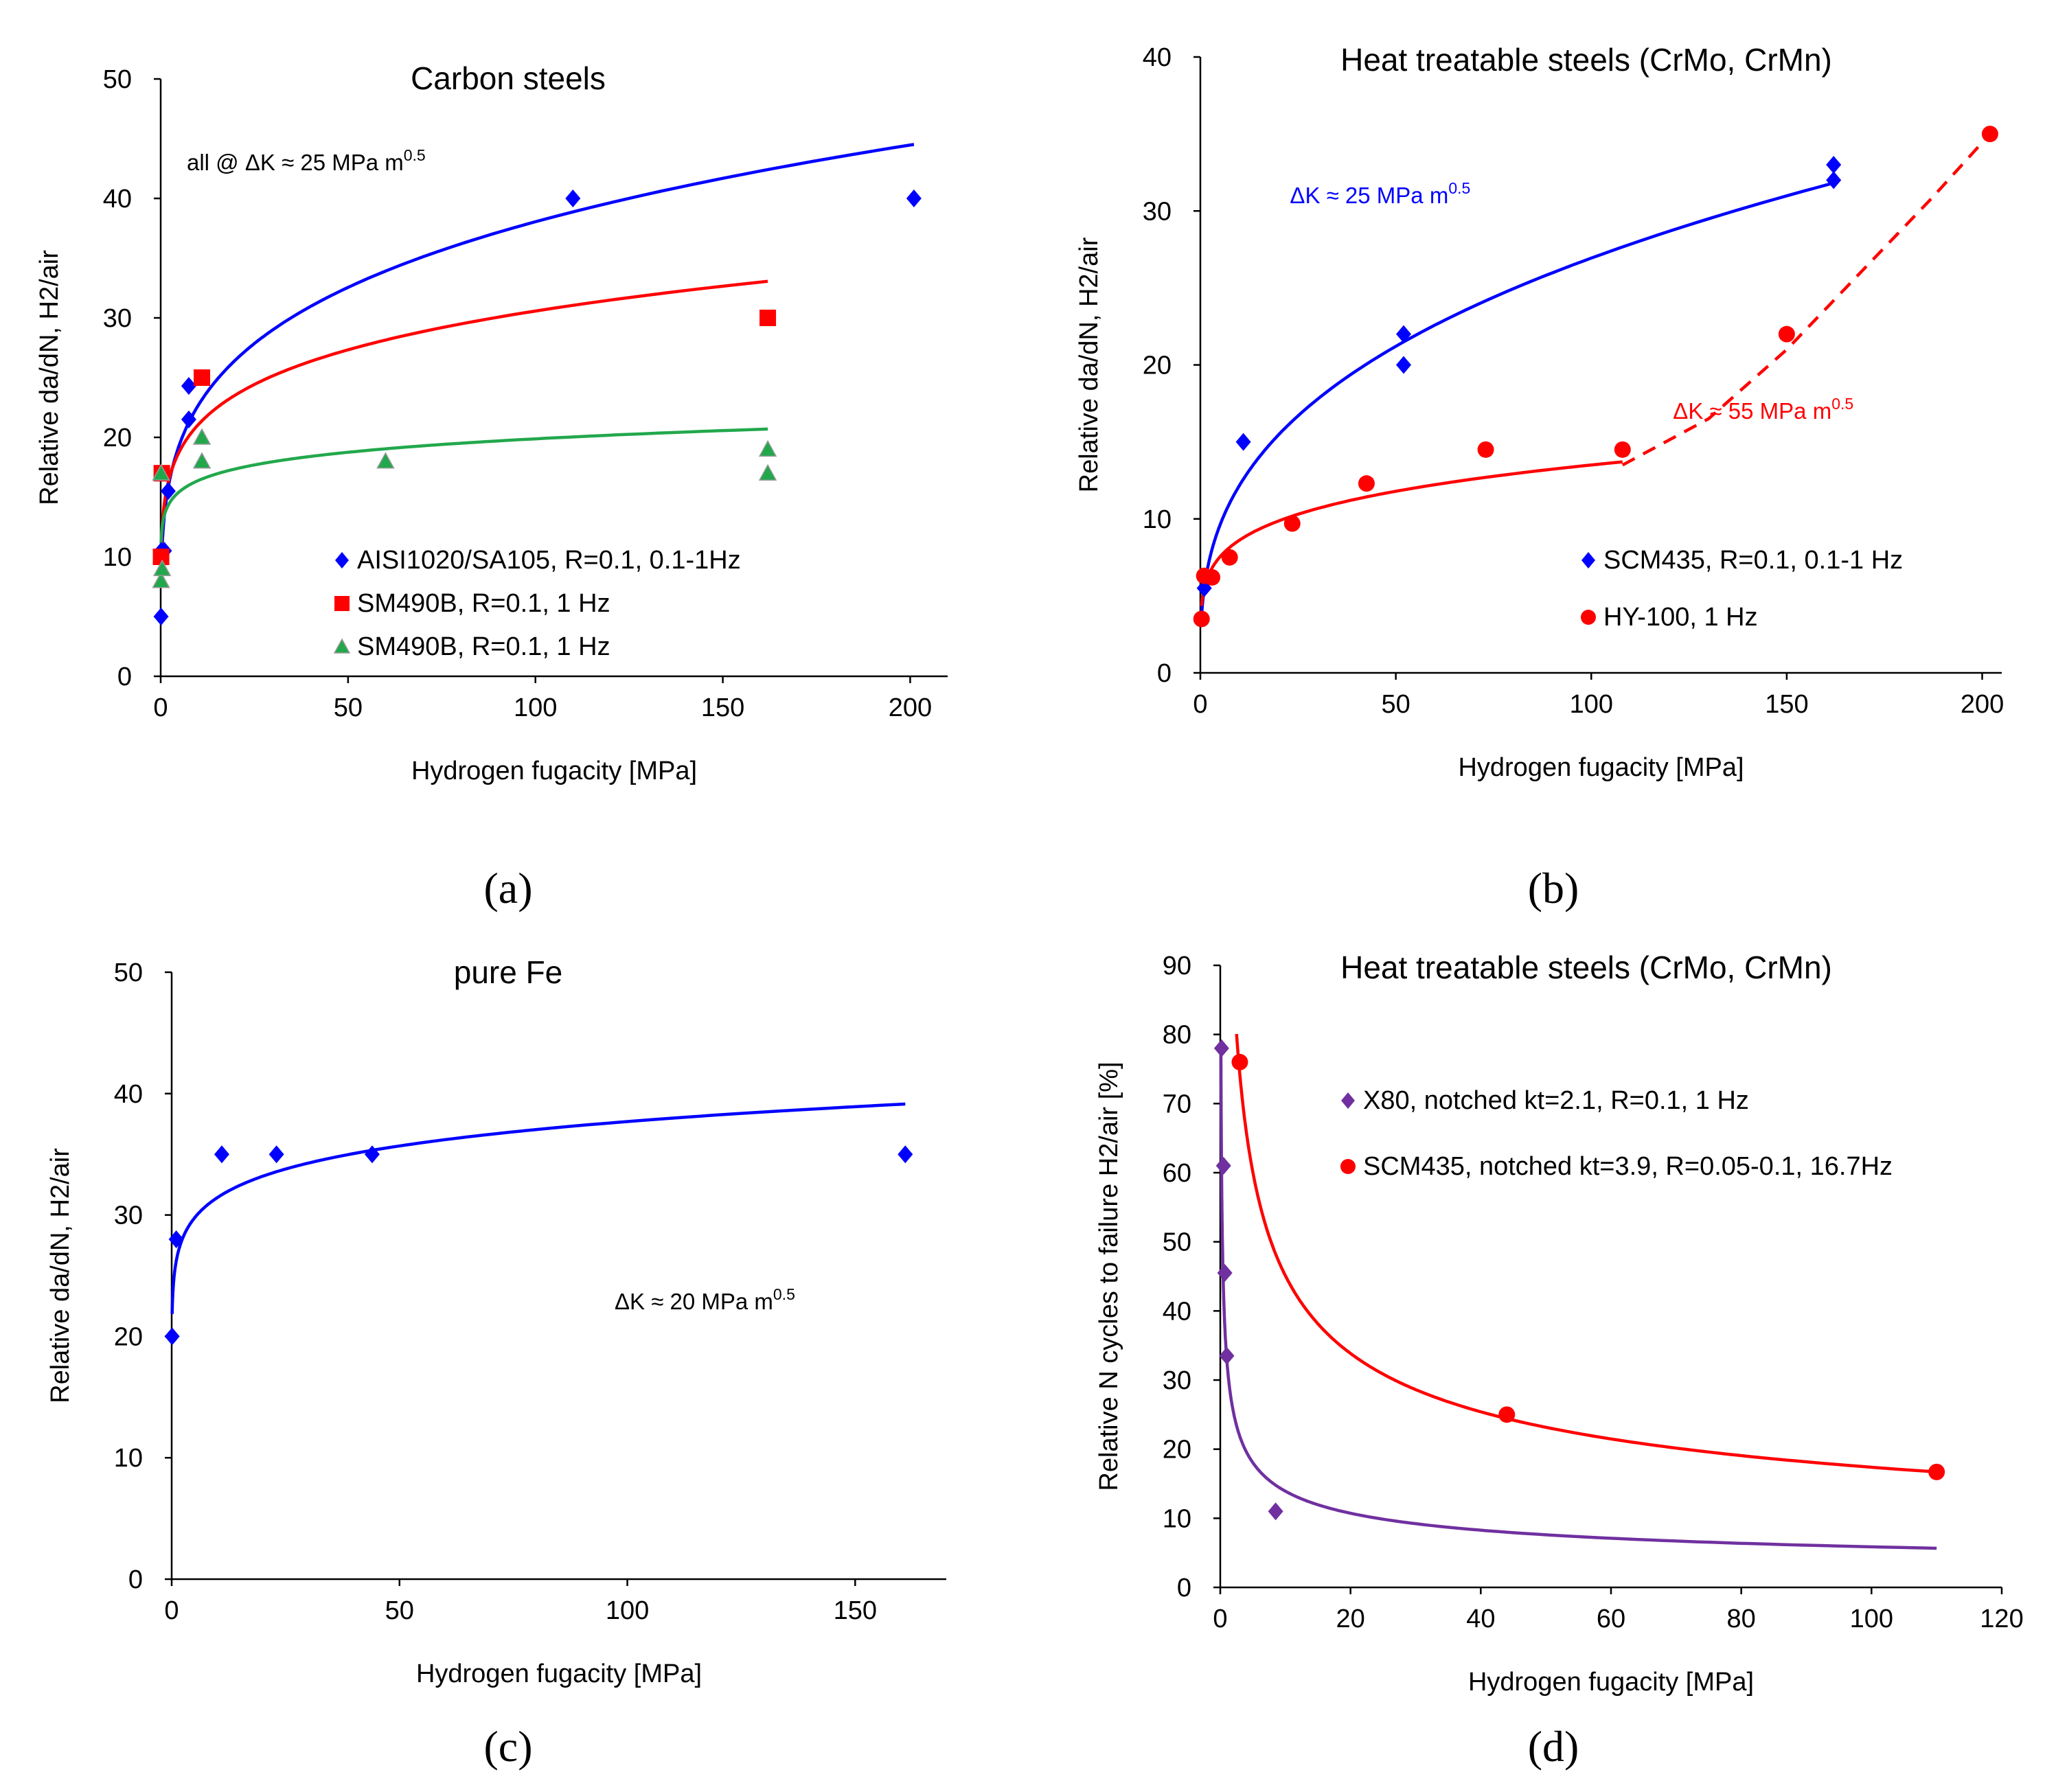 This screenshot has width=2045, height=1792. What do you see at coordinates (1752, 411) in the screenshot?
I see `annotation-text: ΔK ≈ 55 MPa m` at bounding box center [1752, 411].